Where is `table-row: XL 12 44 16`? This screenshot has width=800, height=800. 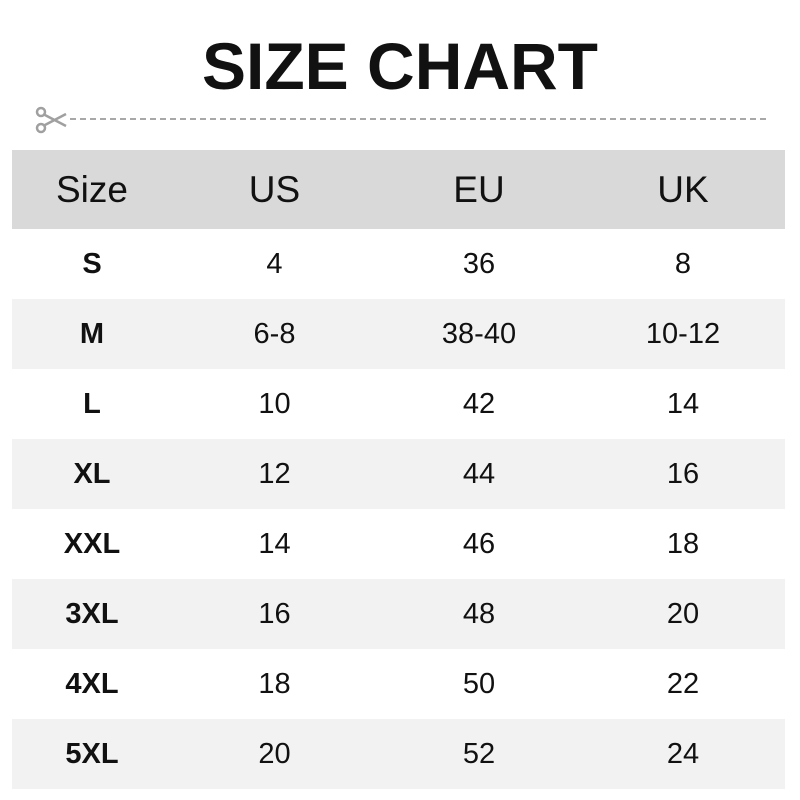
table-row: XL 12 44 16 is located at coordinates (398, 474).